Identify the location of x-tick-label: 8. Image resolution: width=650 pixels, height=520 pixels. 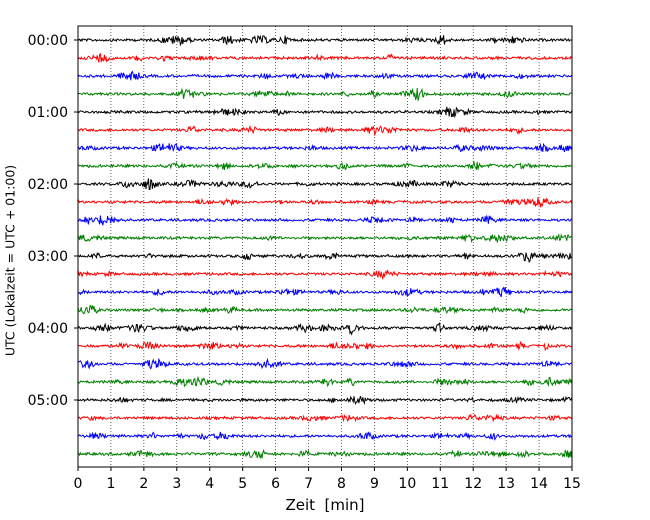
(341, 484).